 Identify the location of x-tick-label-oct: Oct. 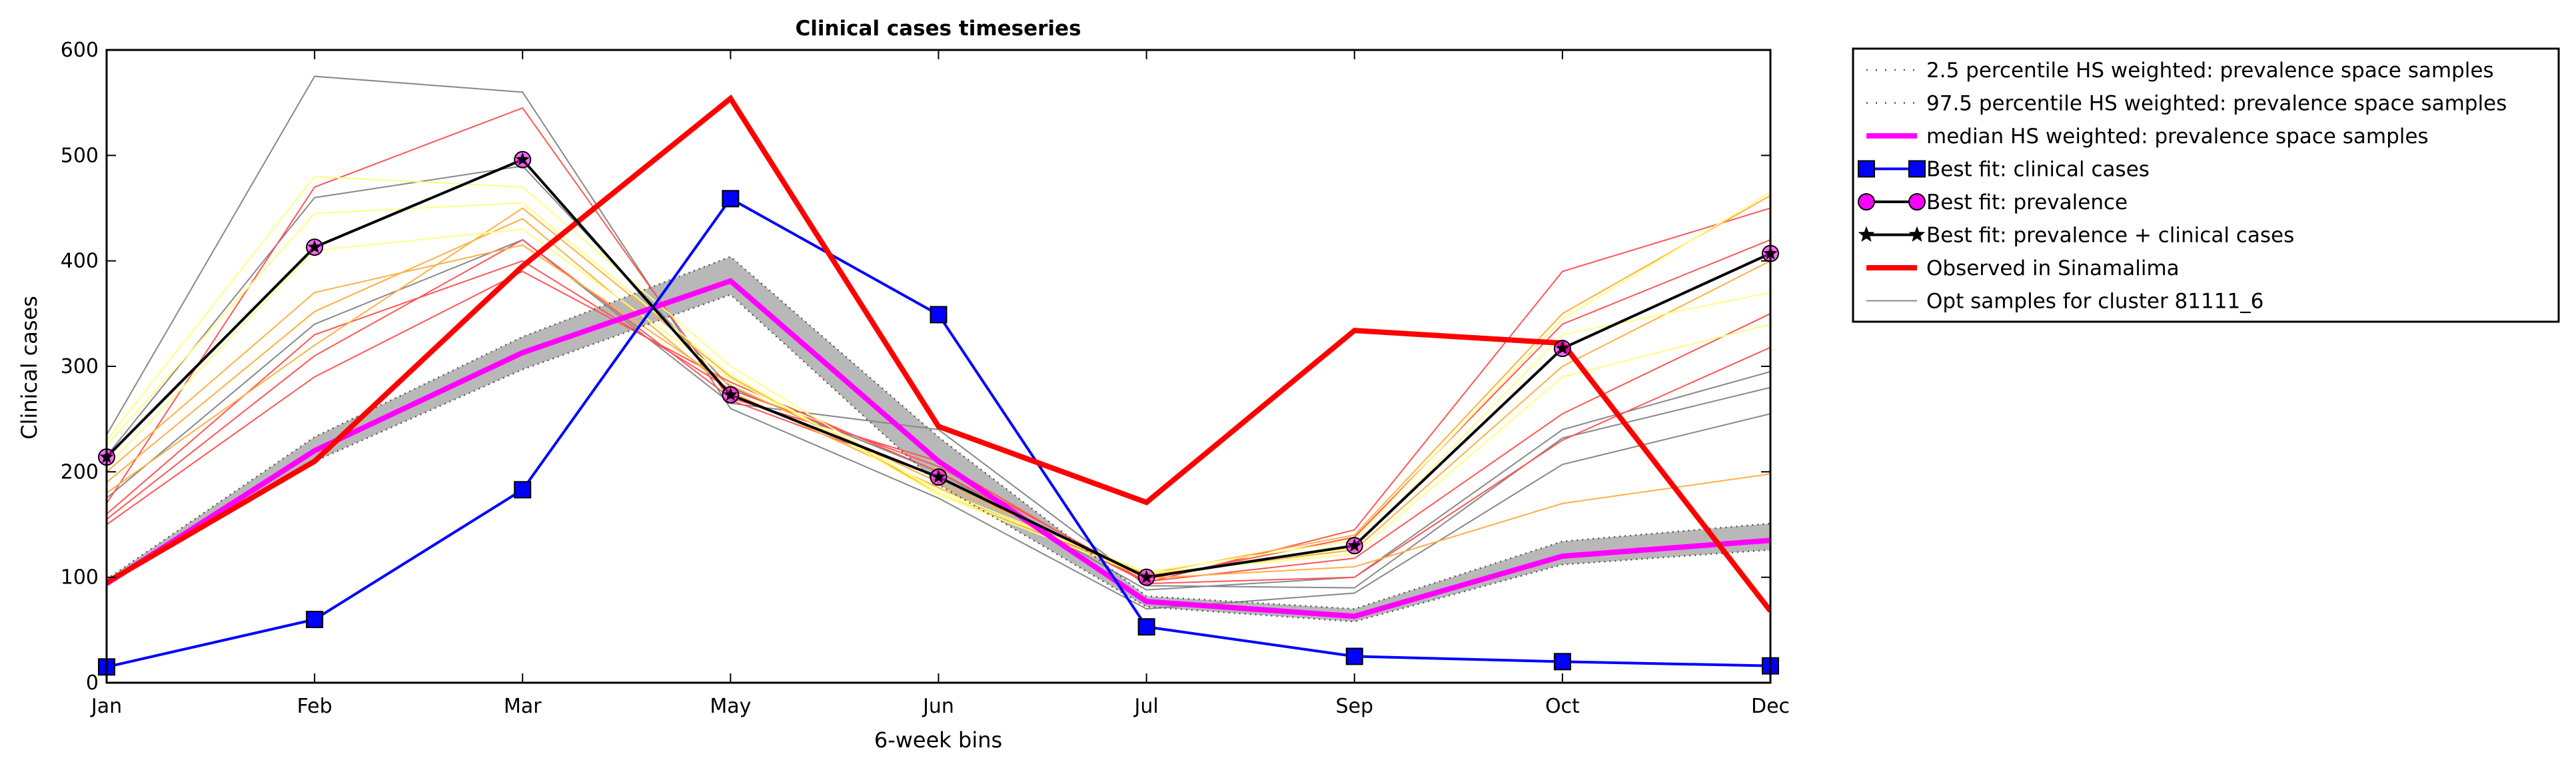
(1563, 706).